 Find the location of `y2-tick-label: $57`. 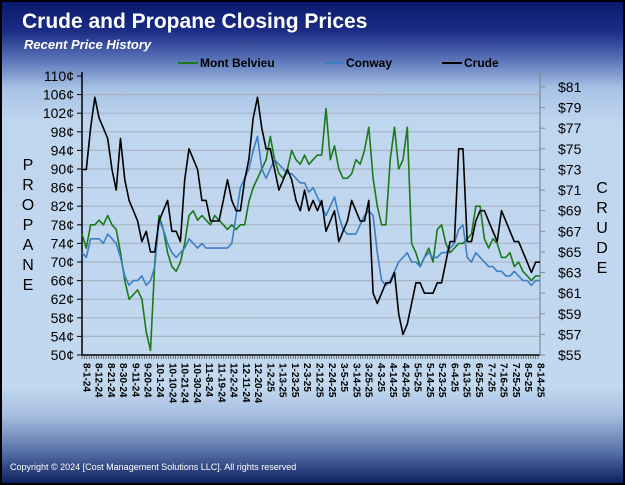

y2-tick-label: $57 is located at coordinates (570, 334).